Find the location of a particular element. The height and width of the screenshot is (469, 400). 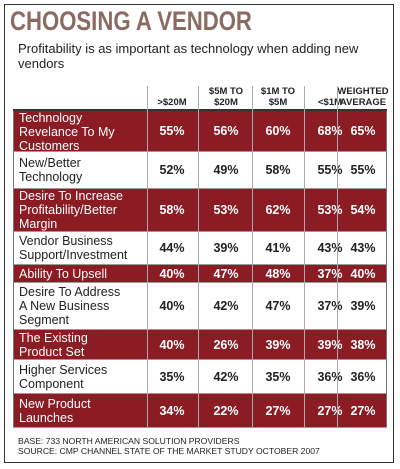

row-label-line: Margin is located at coordinates (38, 224).